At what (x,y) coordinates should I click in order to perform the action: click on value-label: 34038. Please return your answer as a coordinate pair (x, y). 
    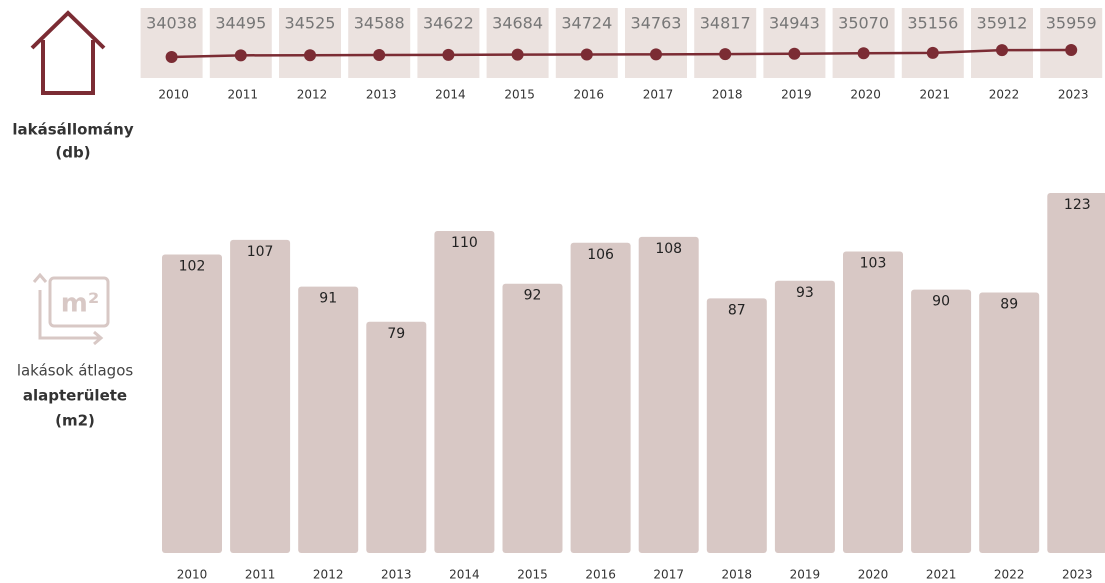
    Looking at the image, I should click on (171, 23).